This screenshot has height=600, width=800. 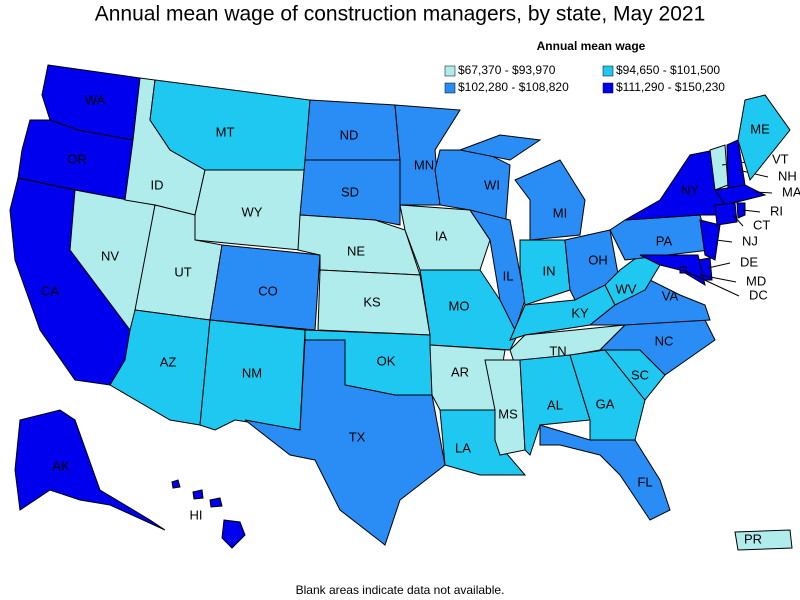 What do you see at coordinates (598, 259) in the screenshot?
I see `state-label: OH` at bounding box center [598, 259].